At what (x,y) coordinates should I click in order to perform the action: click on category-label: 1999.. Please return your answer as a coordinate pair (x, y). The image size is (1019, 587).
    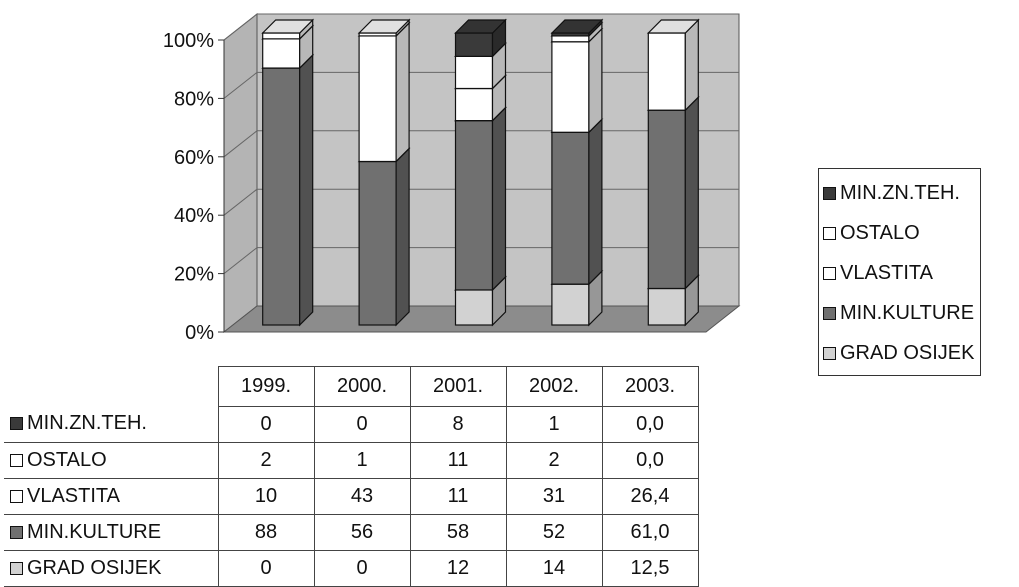
    Looking at the image, I should click on (266, 386).